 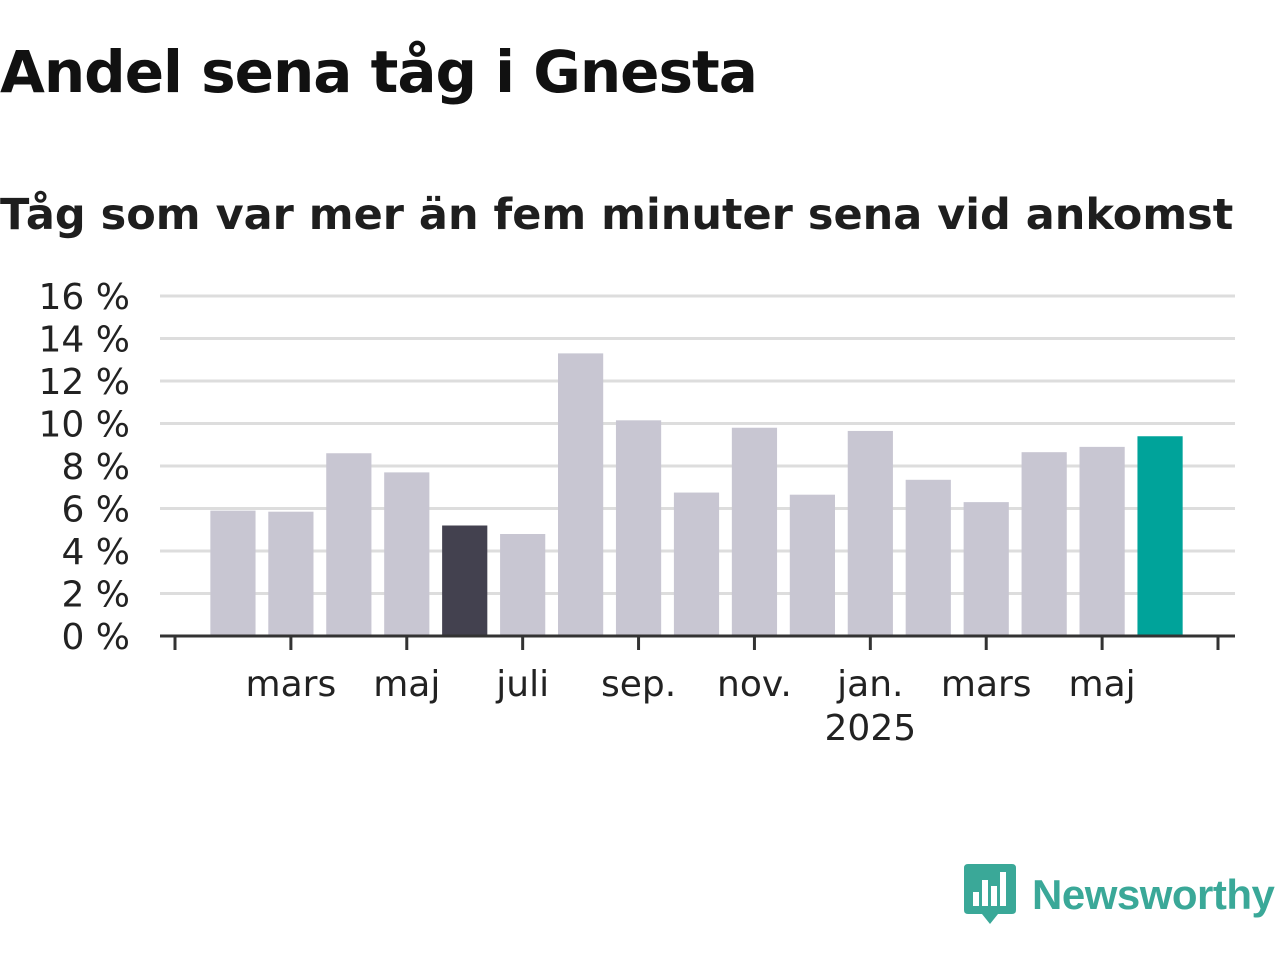 I want to click on y-tick-label: 8 %, so click(x=95, y=467).